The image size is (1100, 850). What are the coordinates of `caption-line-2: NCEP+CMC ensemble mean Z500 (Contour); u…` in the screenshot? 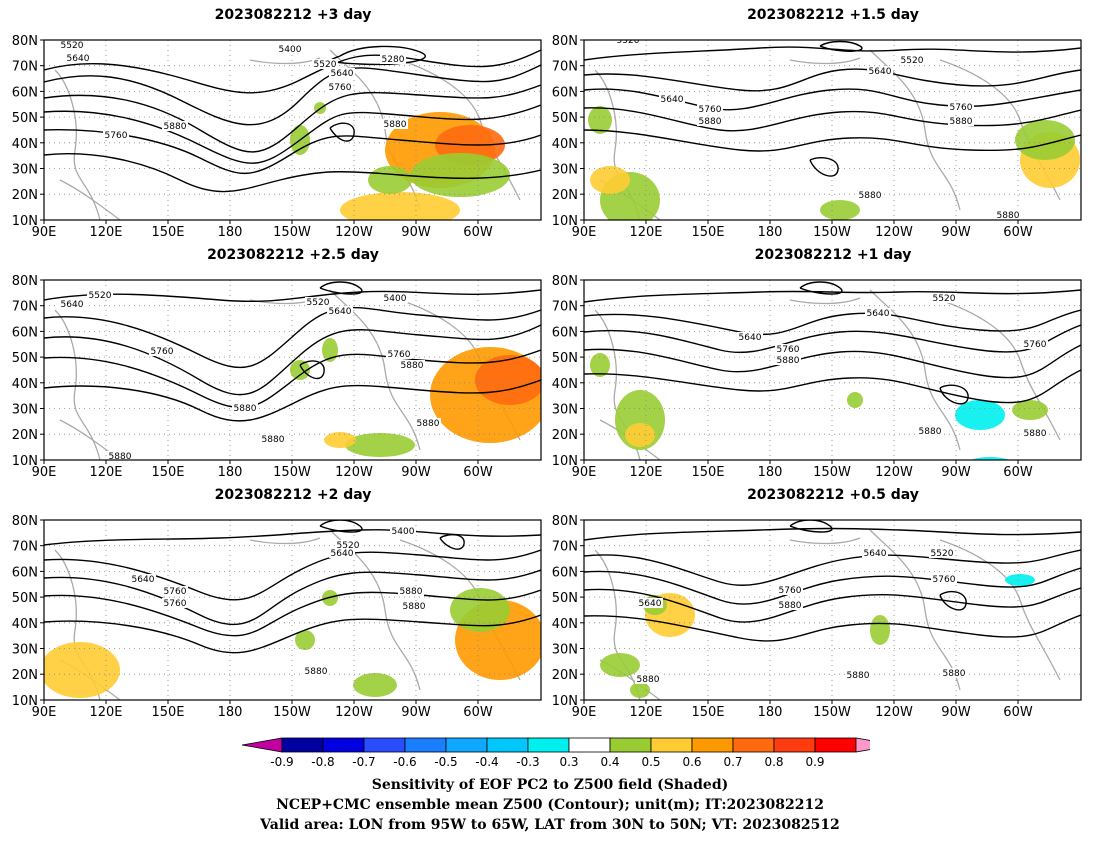 It's located at (550, 805).